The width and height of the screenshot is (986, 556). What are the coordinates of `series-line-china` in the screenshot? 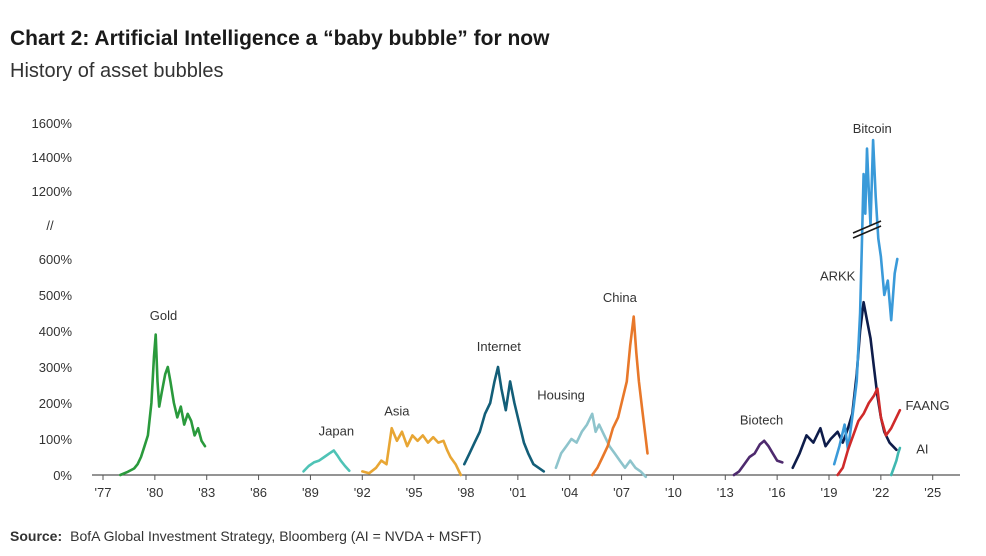 It's located at (619, 396).